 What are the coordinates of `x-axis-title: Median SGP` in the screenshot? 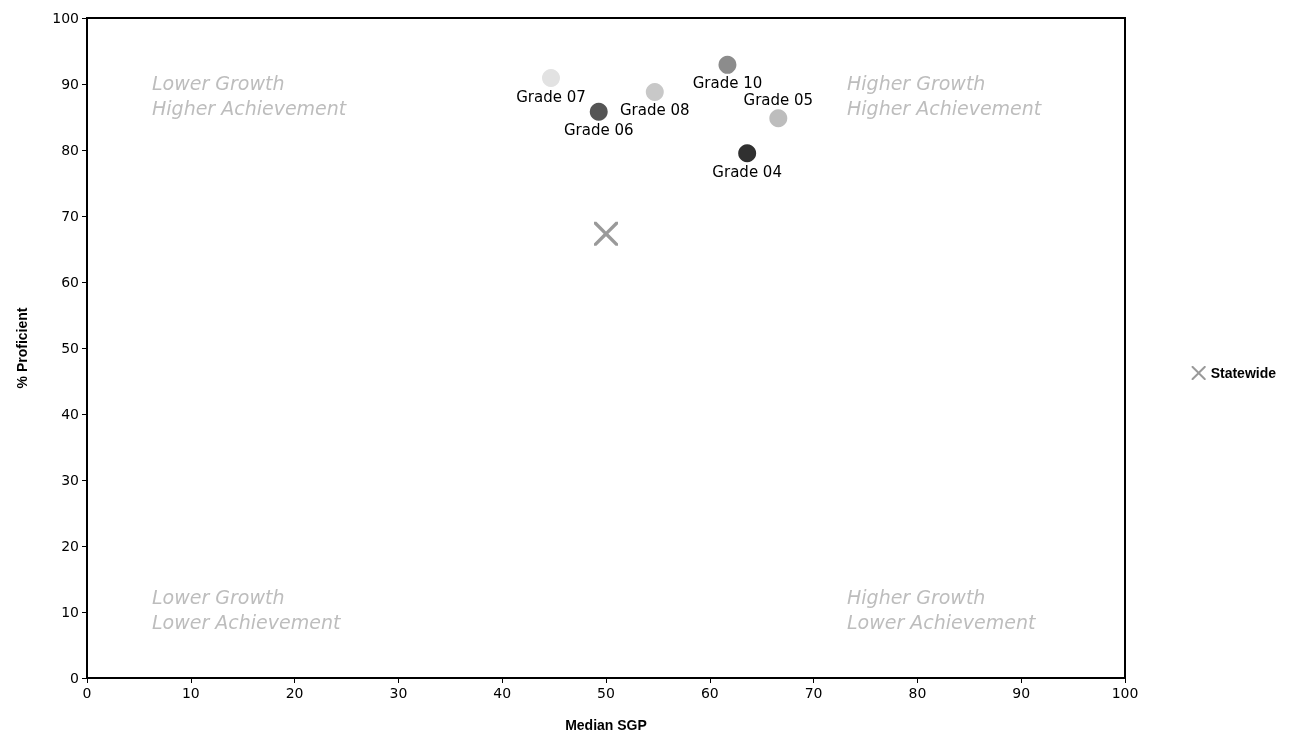 It's located at (606, 725).